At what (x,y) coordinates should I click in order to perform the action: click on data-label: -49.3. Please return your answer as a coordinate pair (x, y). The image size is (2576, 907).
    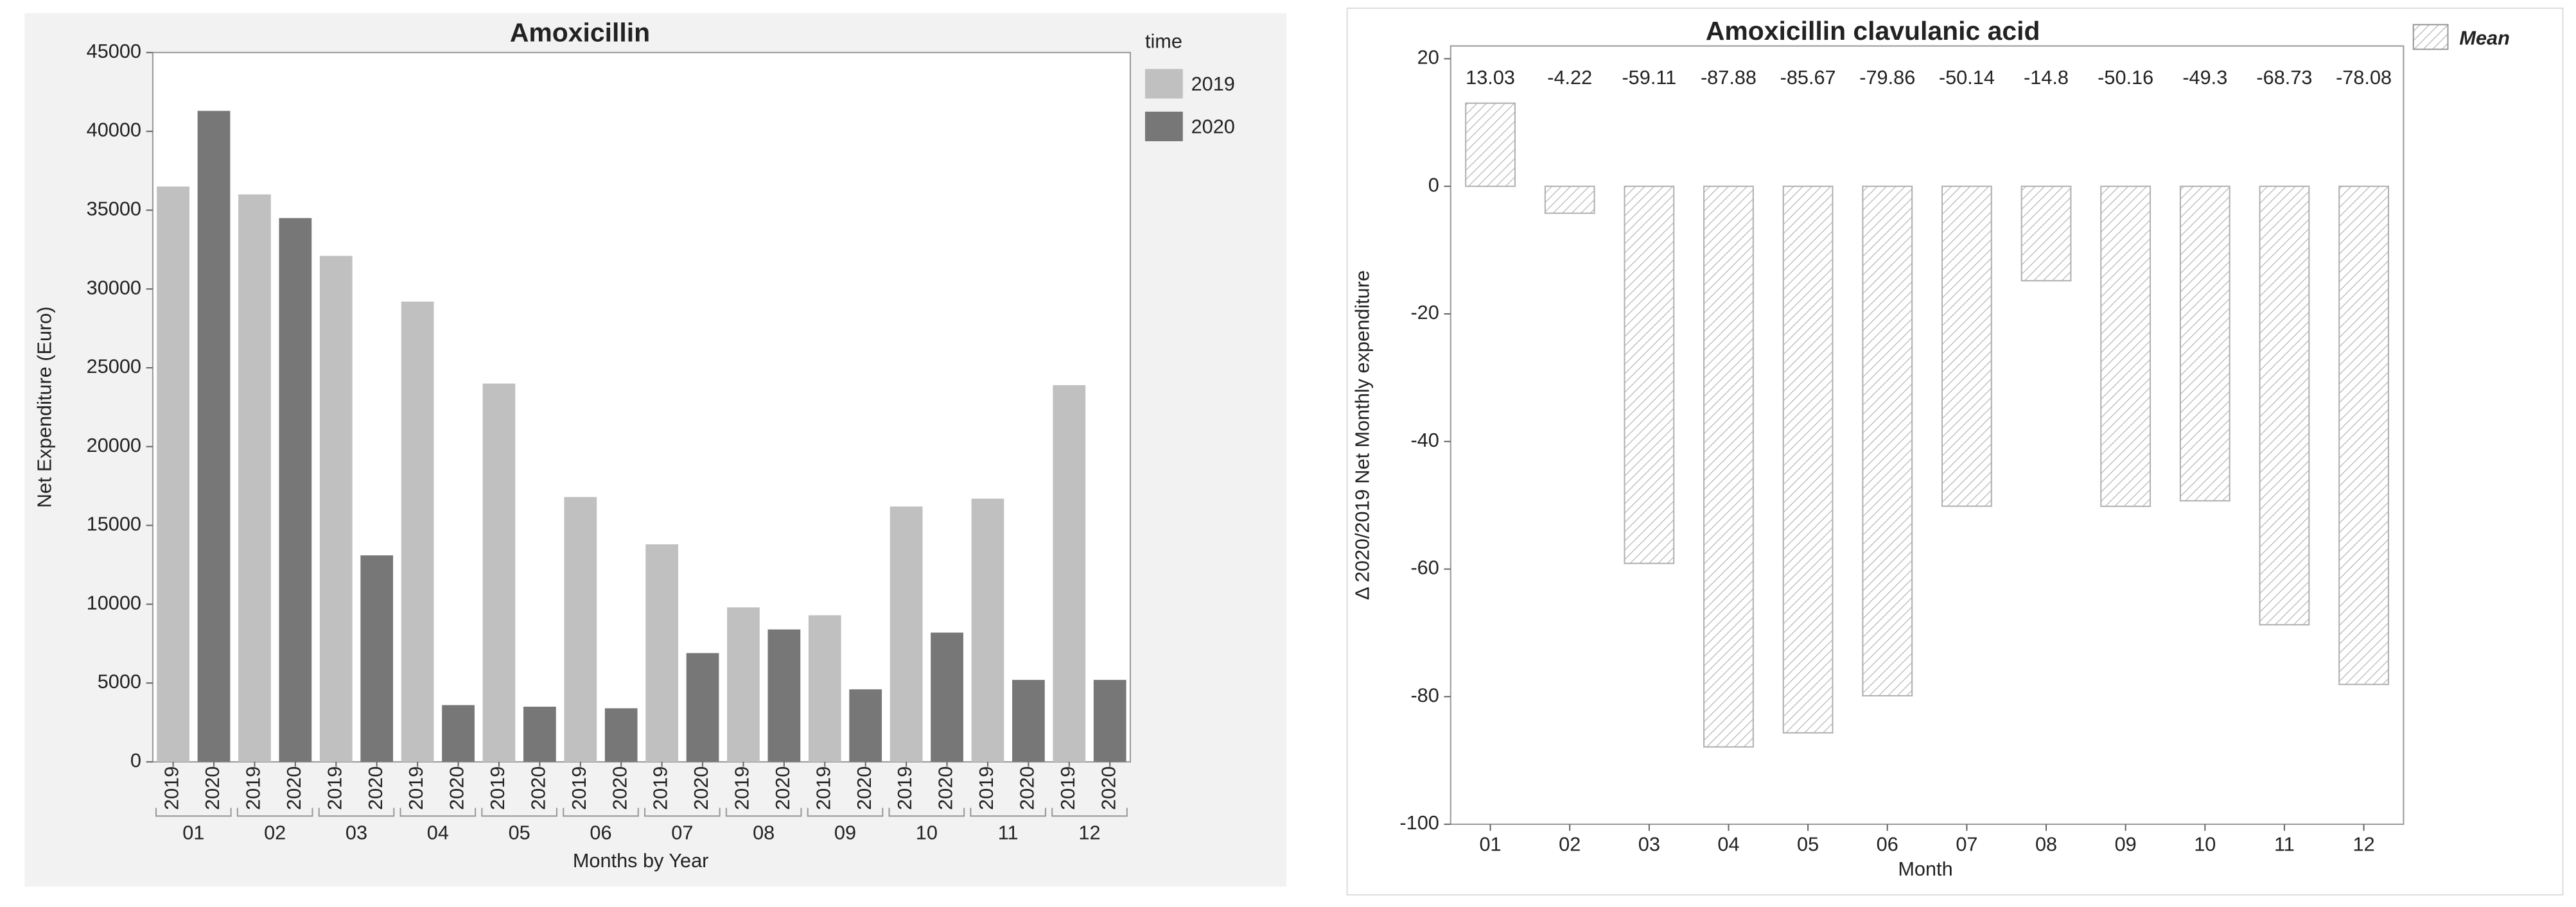
    Looking at the image, I should click on (2204, 77).